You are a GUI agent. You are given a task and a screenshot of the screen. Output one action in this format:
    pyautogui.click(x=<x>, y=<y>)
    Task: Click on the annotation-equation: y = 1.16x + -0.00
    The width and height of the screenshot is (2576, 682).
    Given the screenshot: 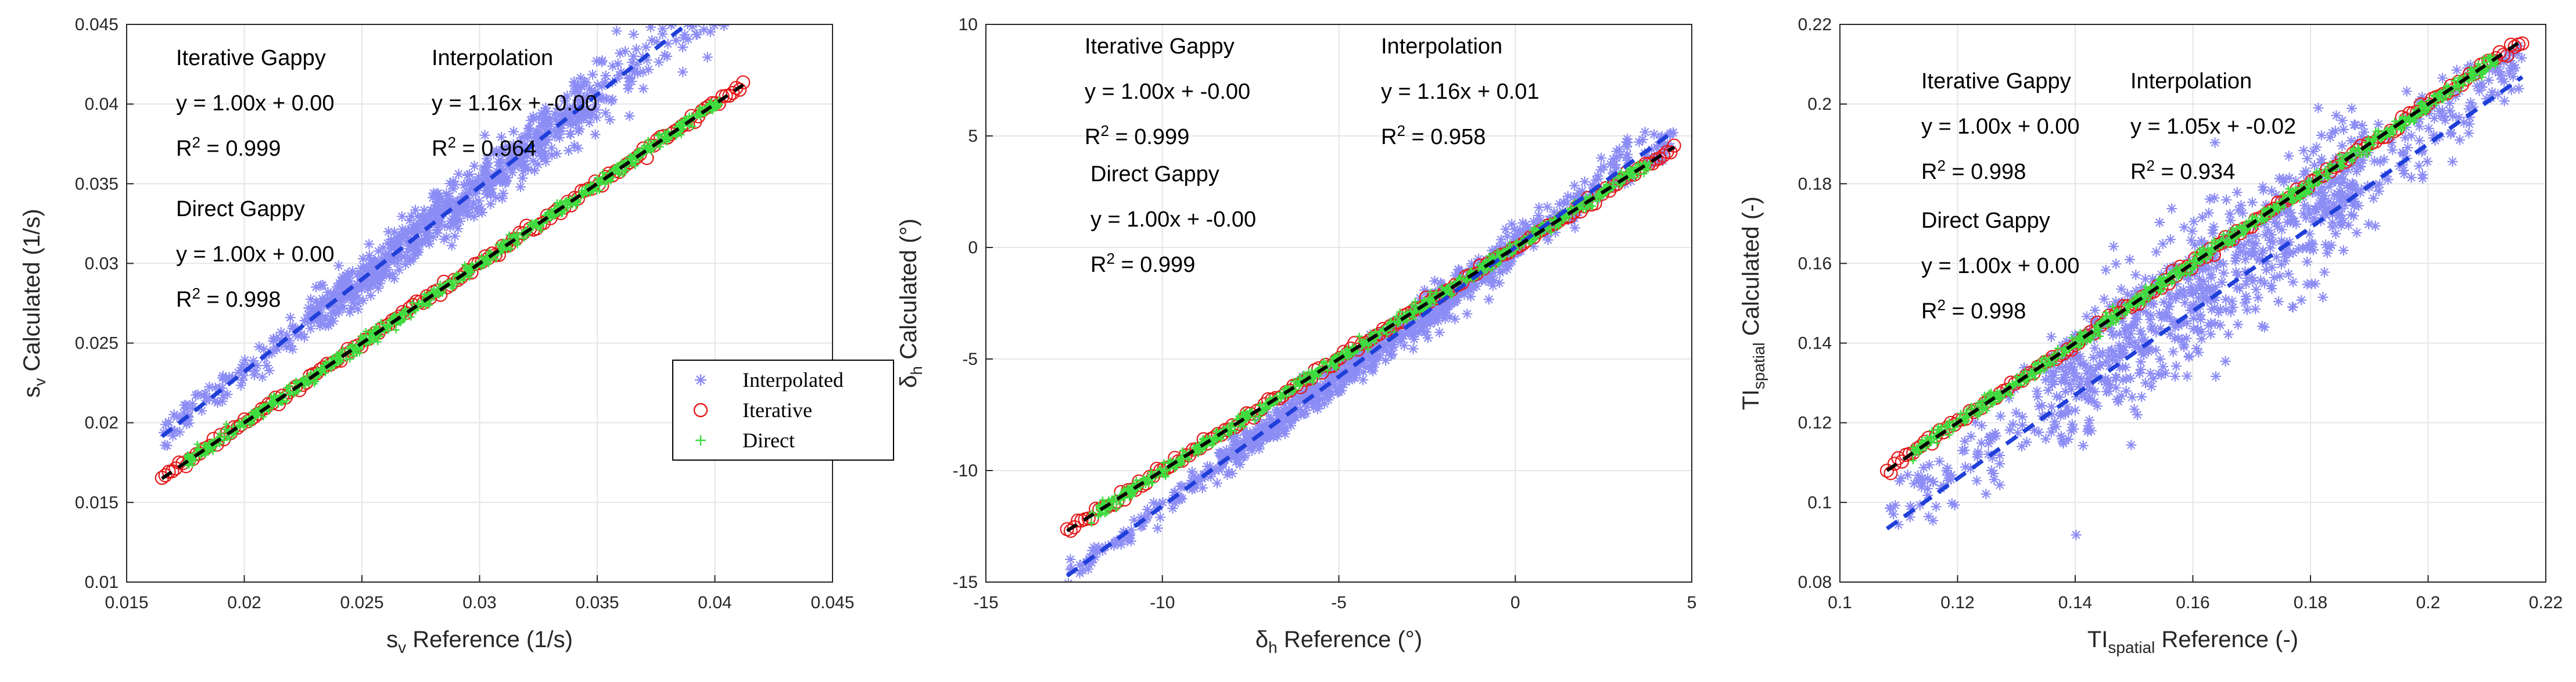 What is the action you would take?
    pyautogui.click(x=514, y=103)
    